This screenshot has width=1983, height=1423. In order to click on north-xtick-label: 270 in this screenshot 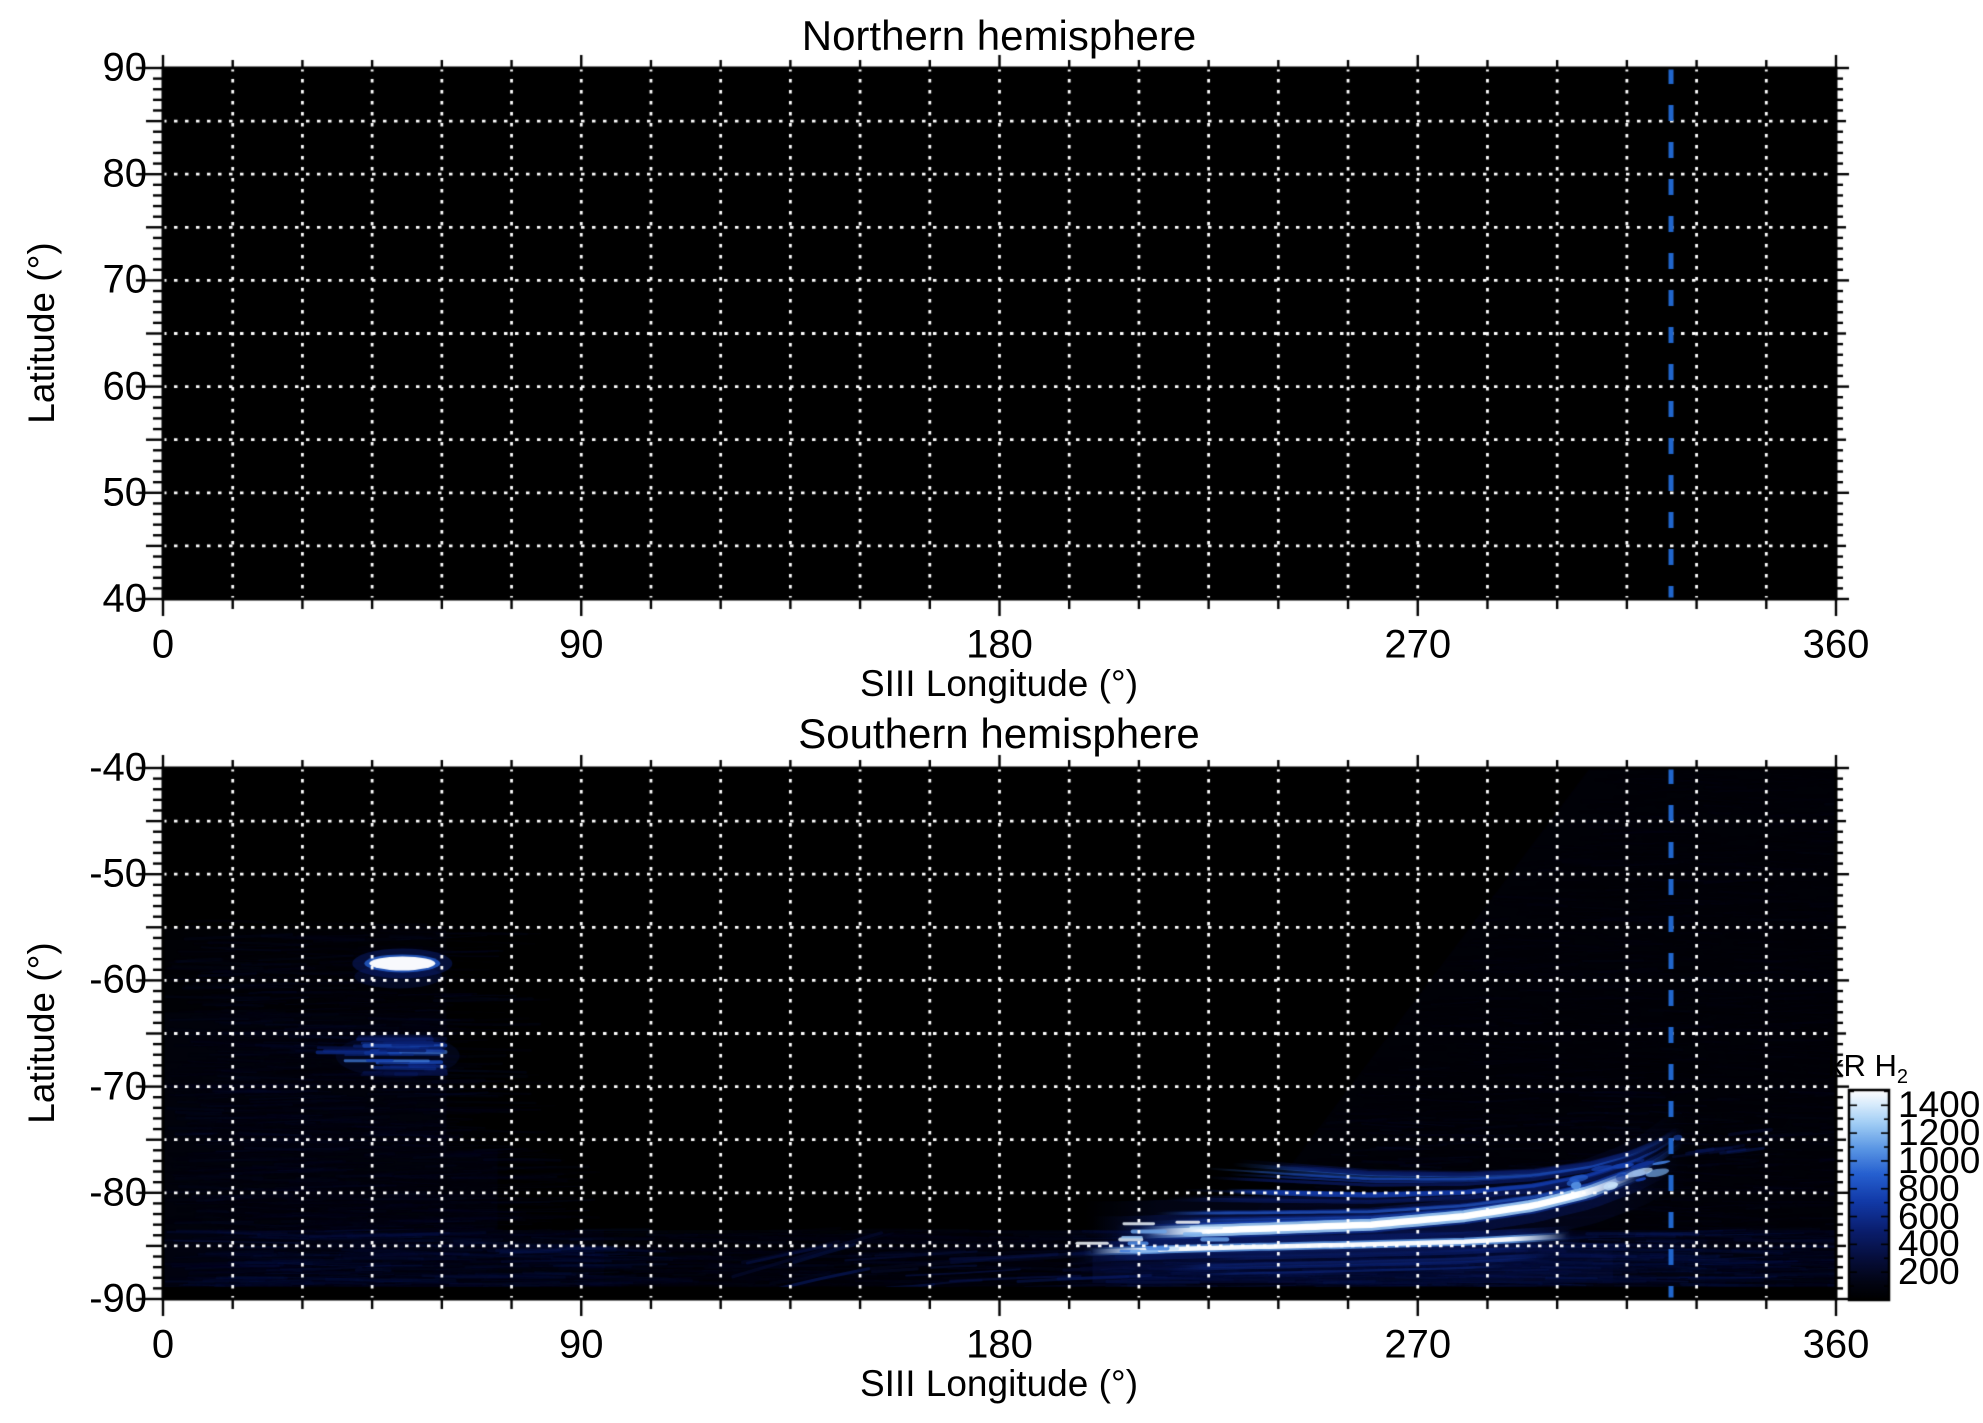, I will do `click(1418, 644)`.